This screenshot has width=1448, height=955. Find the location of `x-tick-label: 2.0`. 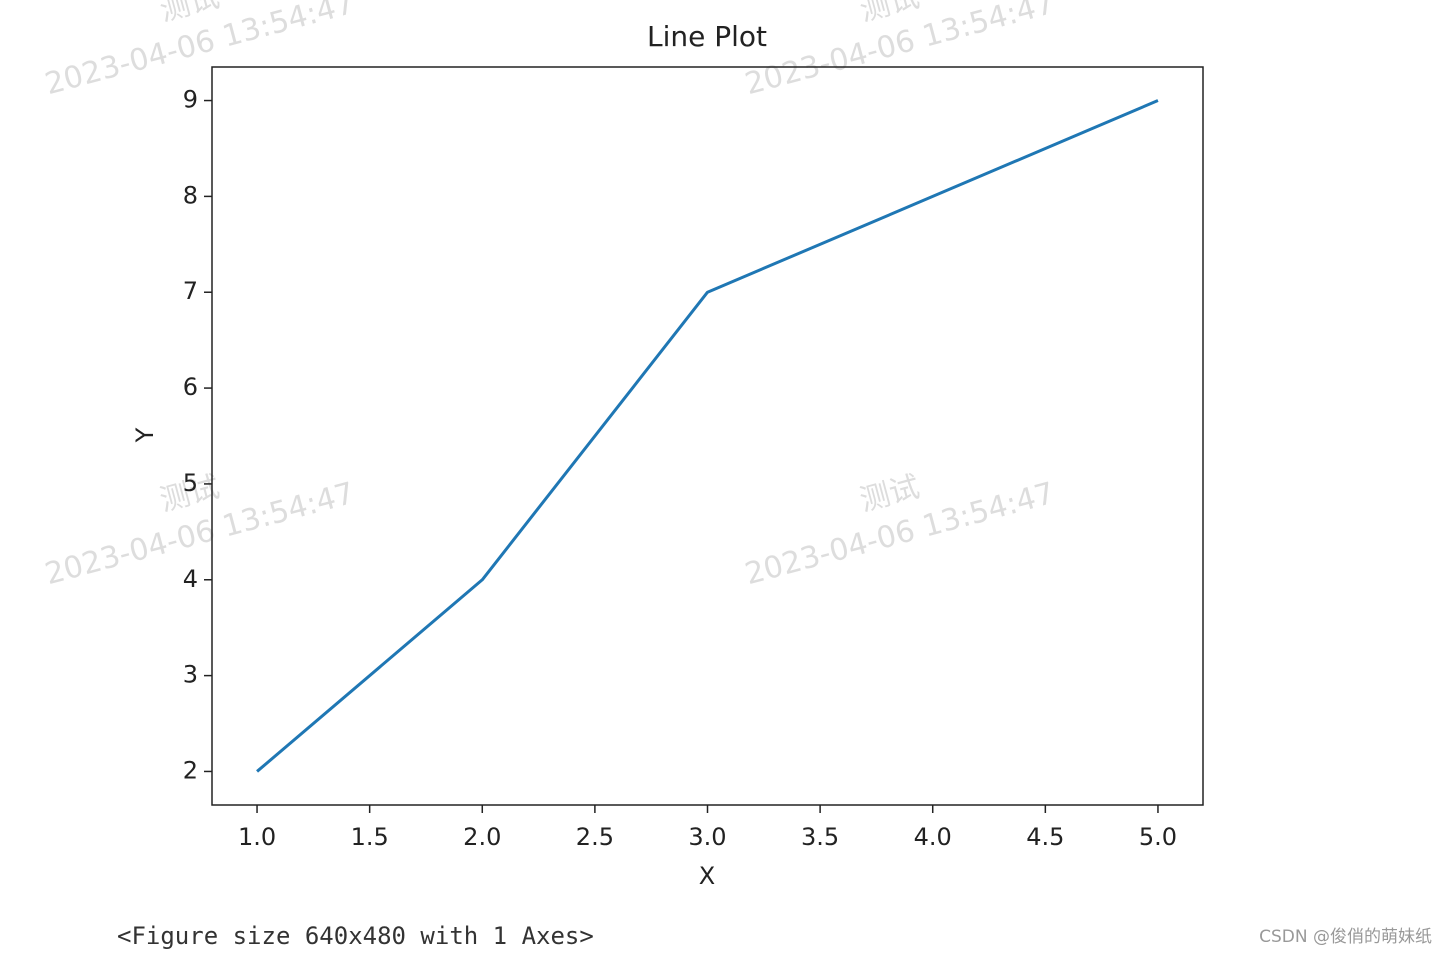

x-tick-label: 2.0 is located at coordinates (482, 837).